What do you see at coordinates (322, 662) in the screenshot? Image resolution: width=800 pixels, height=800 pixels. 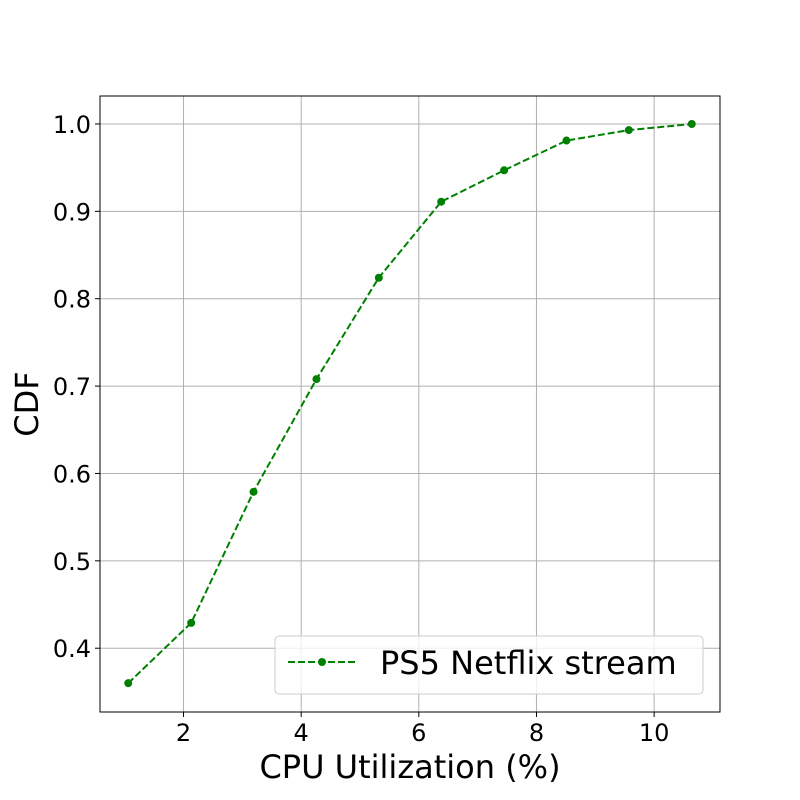 I see `legend-marker` at bounding box center [322, 662].